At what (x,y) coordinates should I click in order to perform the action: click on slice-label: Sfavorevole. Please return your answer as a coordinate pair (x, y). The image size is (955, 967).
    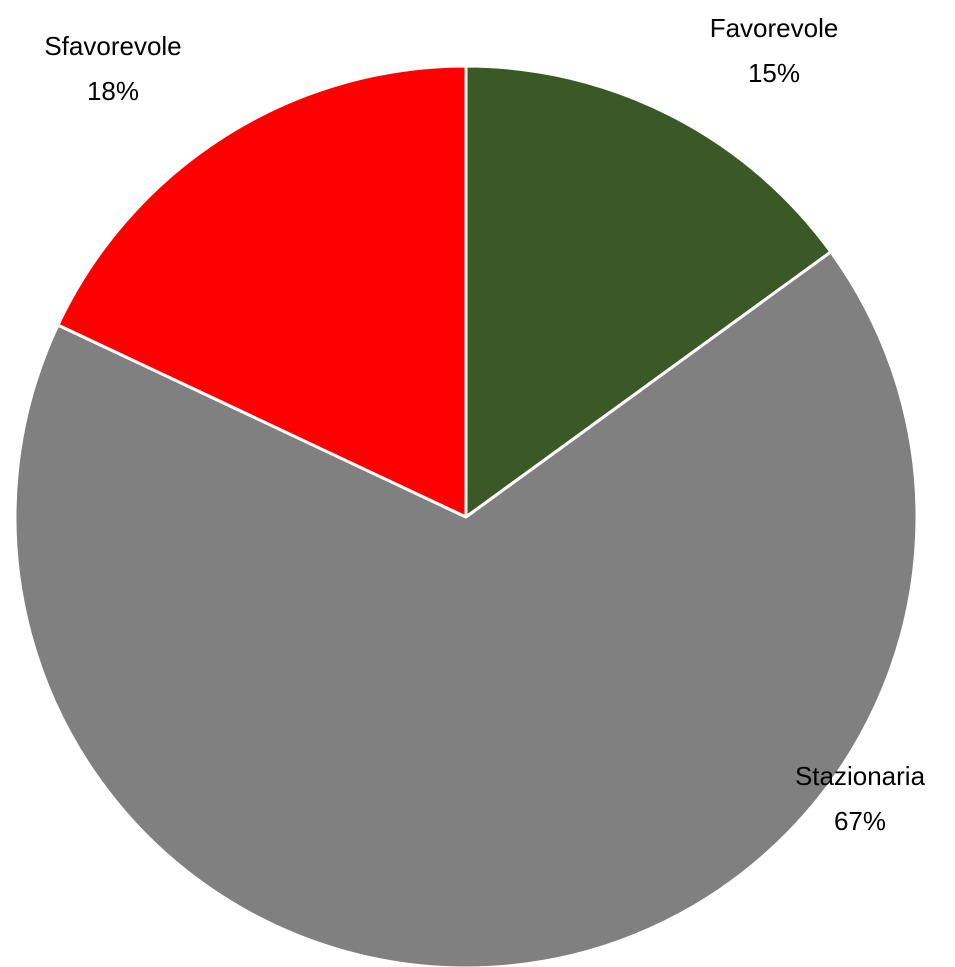
    Looking at the image, I should click on (112, 46).